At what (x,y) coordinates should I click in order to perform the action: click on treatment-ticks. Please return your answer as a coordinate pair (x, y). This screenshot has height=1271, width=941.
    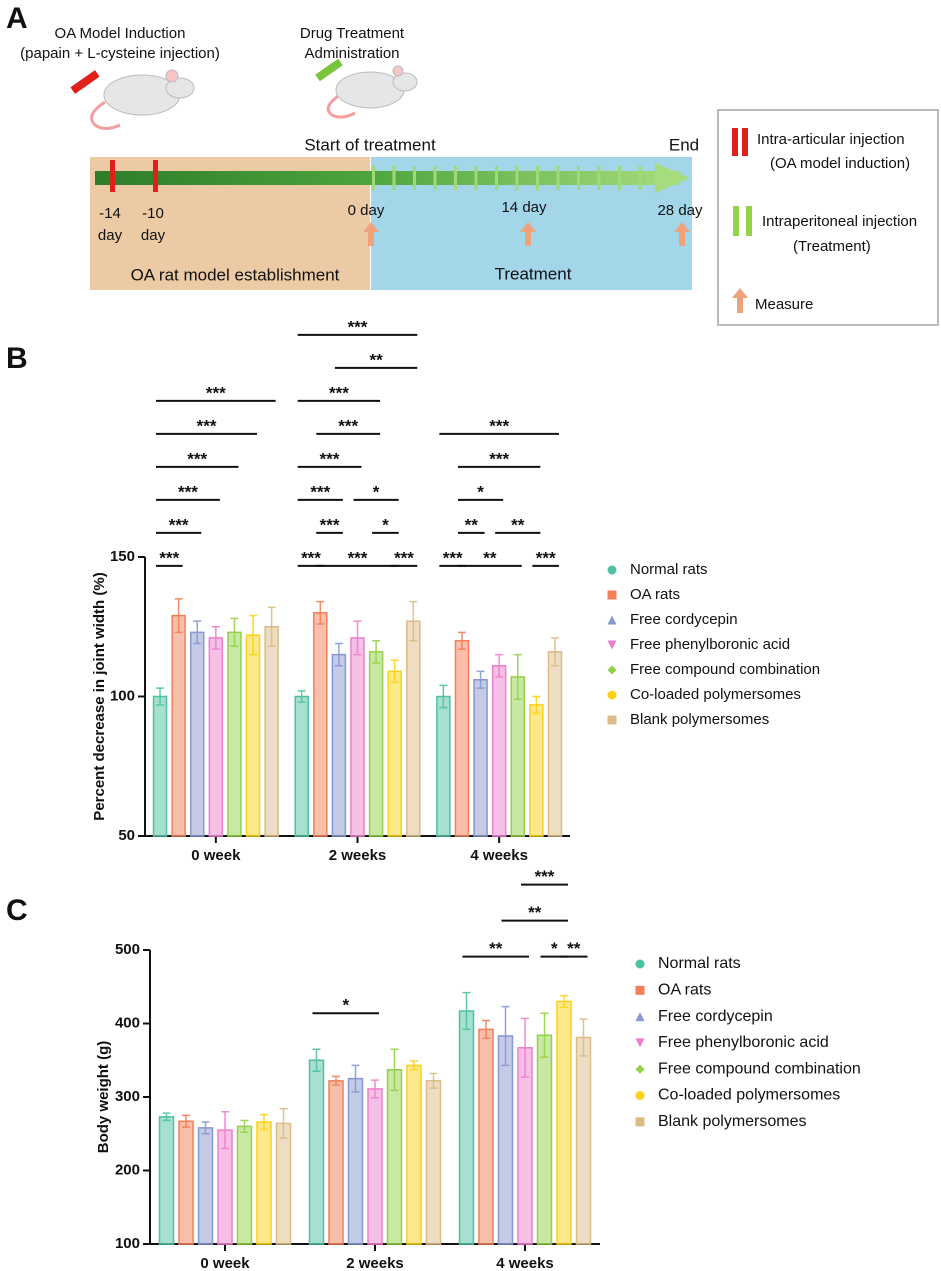
    Looking at the image, I should click on (507, 178).